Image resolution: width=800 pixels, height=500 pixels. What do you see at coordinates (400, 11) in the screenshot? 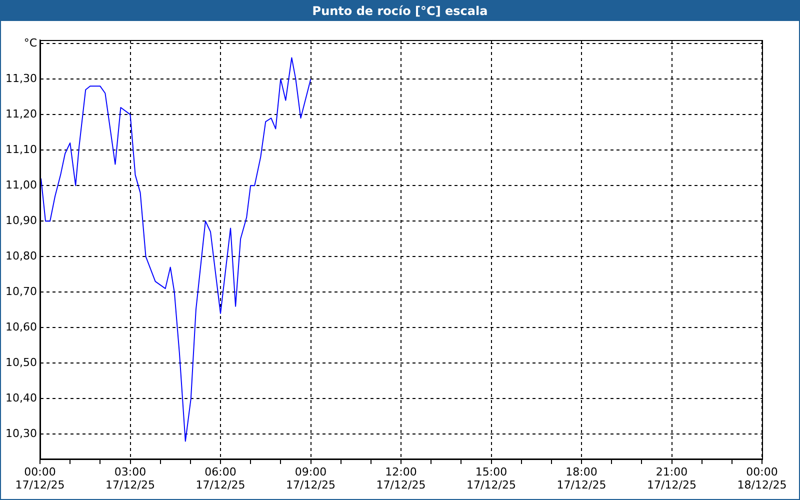
I see `chart-title: Punto de rocío [°C] escala` at bounding box center [400, 11].